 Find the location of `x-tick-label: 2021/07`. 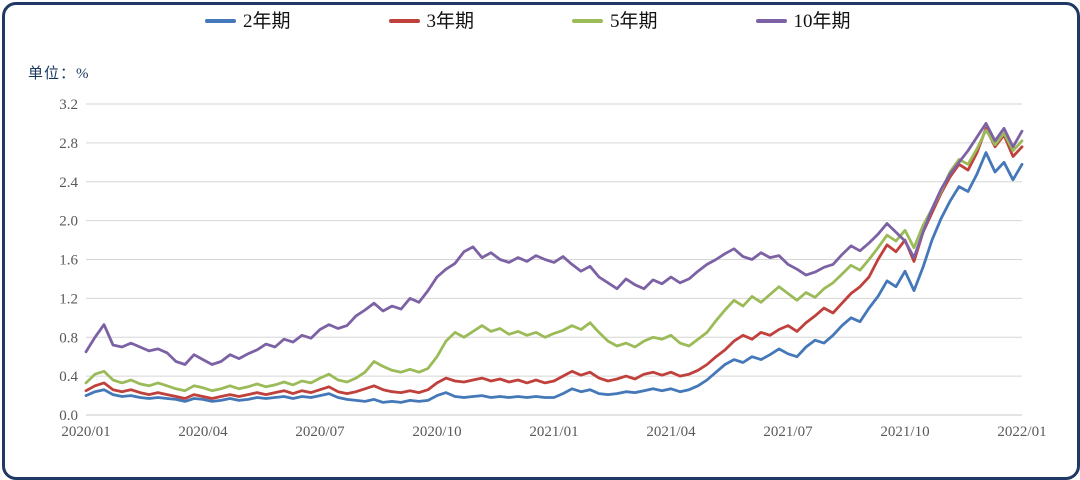

x-tick-label: 2021/07 is located at coordinates (788, 432).